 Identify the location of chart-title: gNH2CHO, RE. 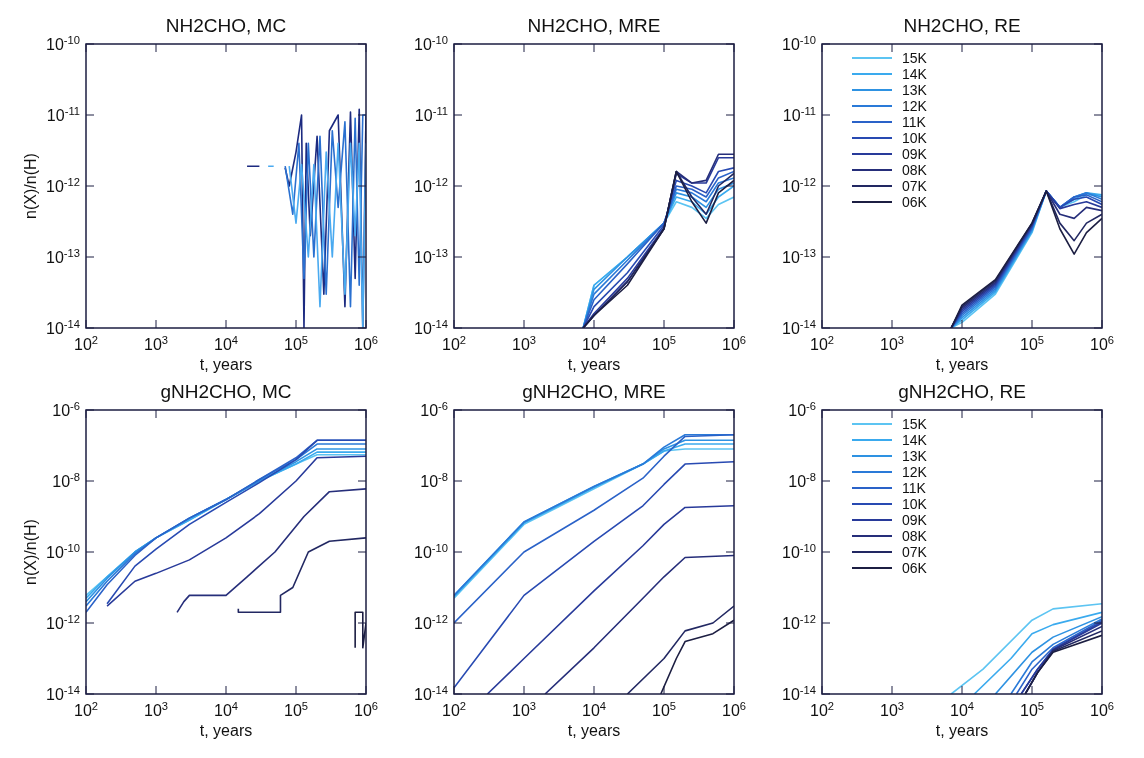
(962, 391).